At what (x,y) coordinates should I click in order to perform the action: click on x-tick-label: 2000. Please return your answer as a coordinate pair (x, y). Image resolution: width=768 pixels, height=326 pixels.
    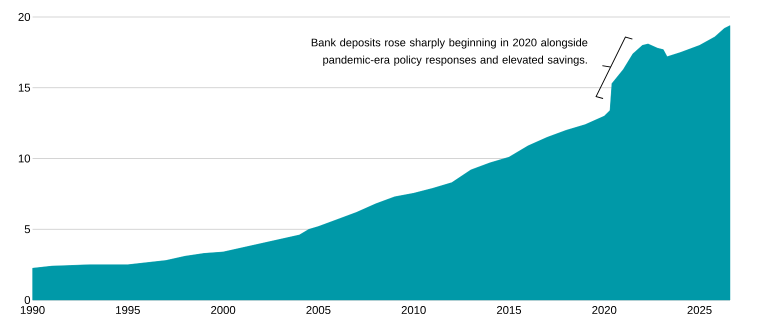
    Looking at the image, I should click on (223, 310).